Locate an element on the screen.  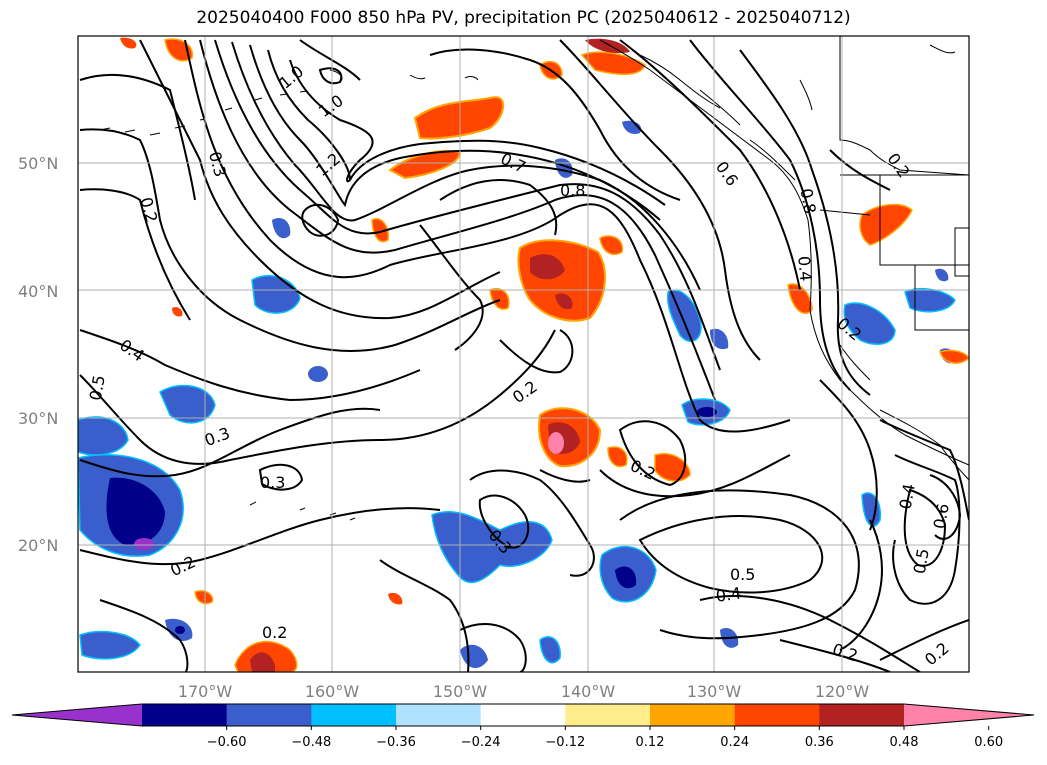
colorbar-tick-label: −0.36 is located at coordinates (396, 742).